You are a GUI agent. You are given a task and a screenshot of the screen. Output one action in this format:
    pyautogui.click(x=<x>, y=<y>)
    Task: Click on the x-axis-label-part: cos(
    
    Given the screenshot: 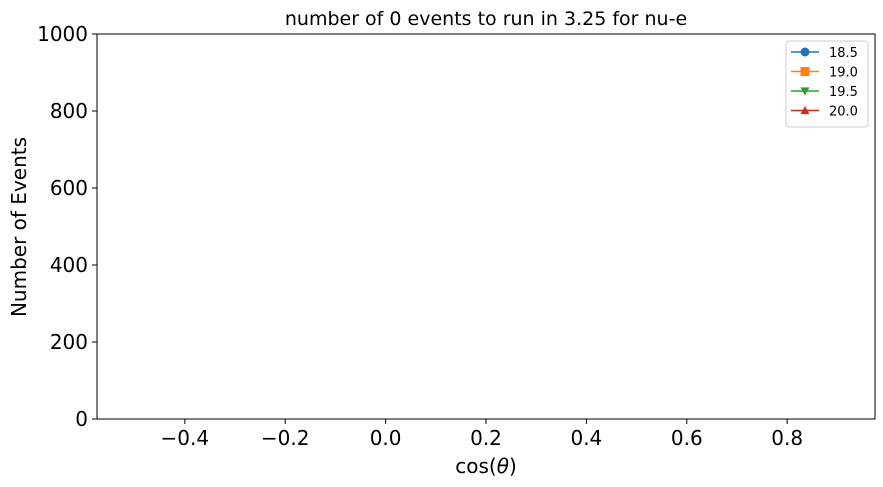 What is the action you would take?
    pyautogui.click(x=475, y=466)
    